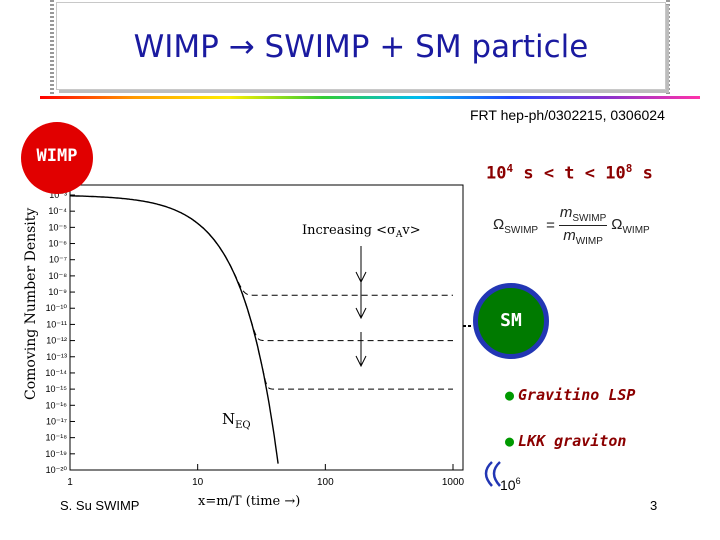 The height and width of the screenshot is (540, 720). What do you see at coordinates (100, 505) in the screenshot?
I see `footer-author: S. Su SWIMP` at bounding box center [100, 505].